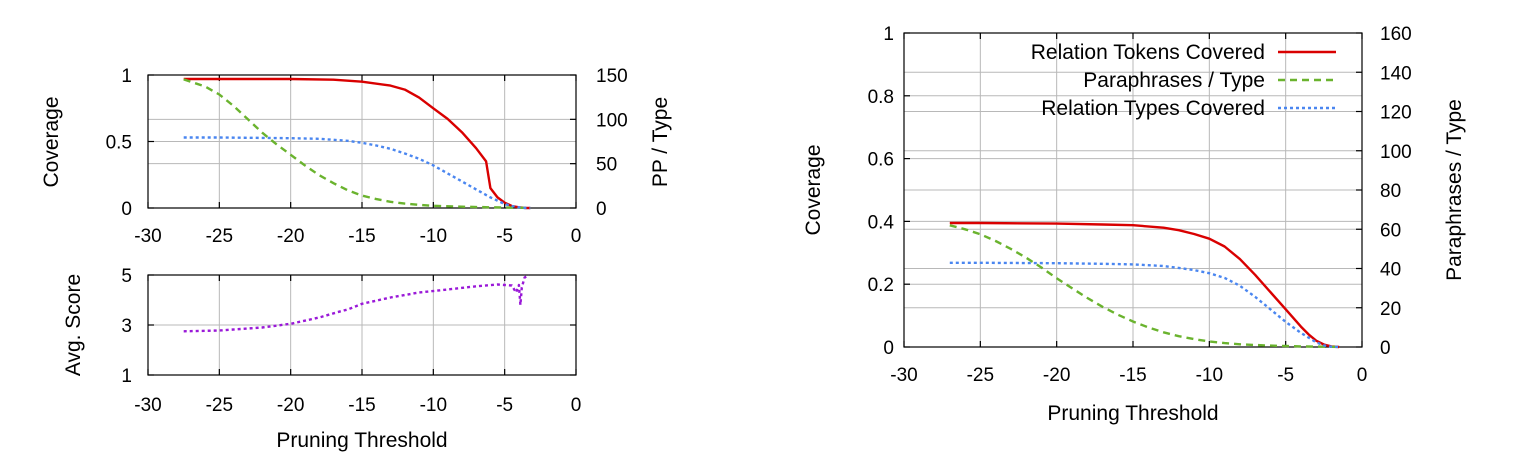 The height and width of the screenshot is (458, 1513). I want to click on y-tick-label: 0.5, so click(119, 143).